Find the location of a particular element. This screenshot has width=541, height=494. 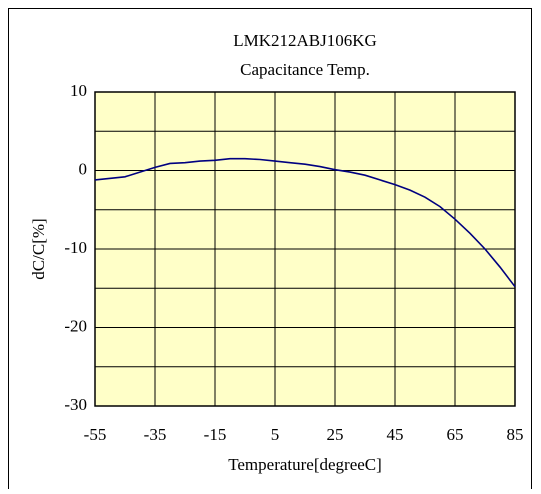

y-tick-label: 0 is located at coordinates (83, 168).